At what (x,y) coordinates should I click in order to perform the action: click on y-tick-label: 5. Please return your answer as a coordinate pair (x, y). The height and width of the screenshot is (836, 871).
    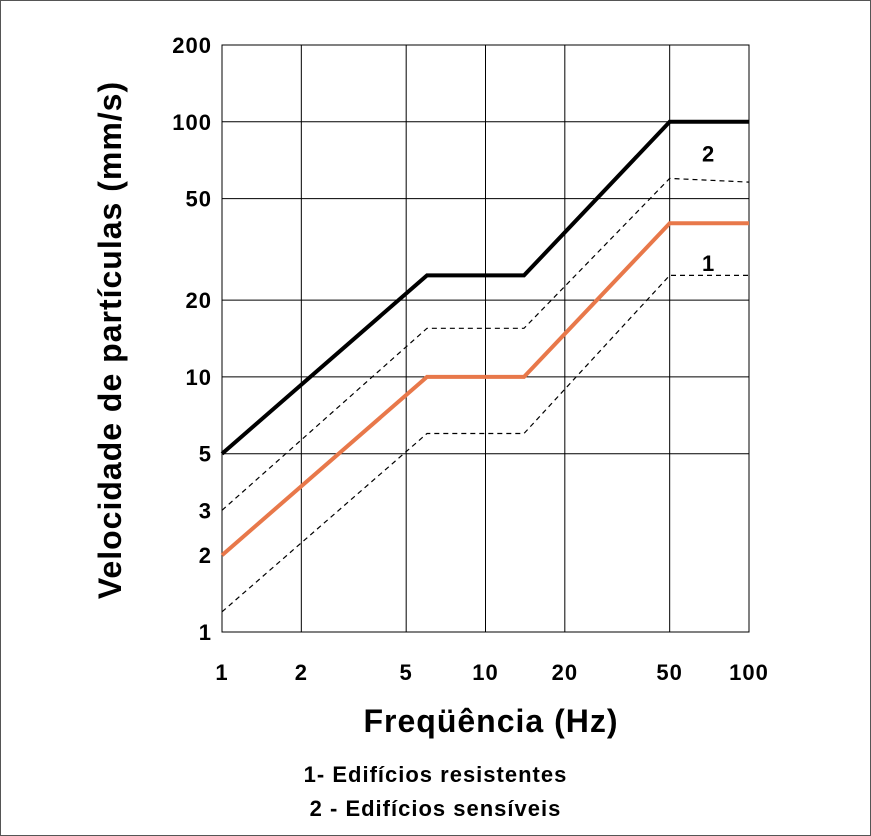
    Looking at the image, I should click on (205, 454).